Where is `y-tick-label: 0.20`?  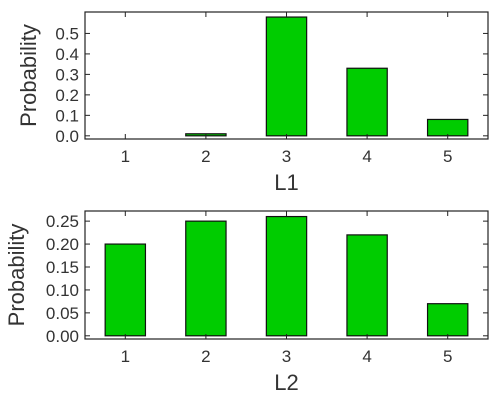
y-tick-label: 0.20 is located at coordinates (62, 244).